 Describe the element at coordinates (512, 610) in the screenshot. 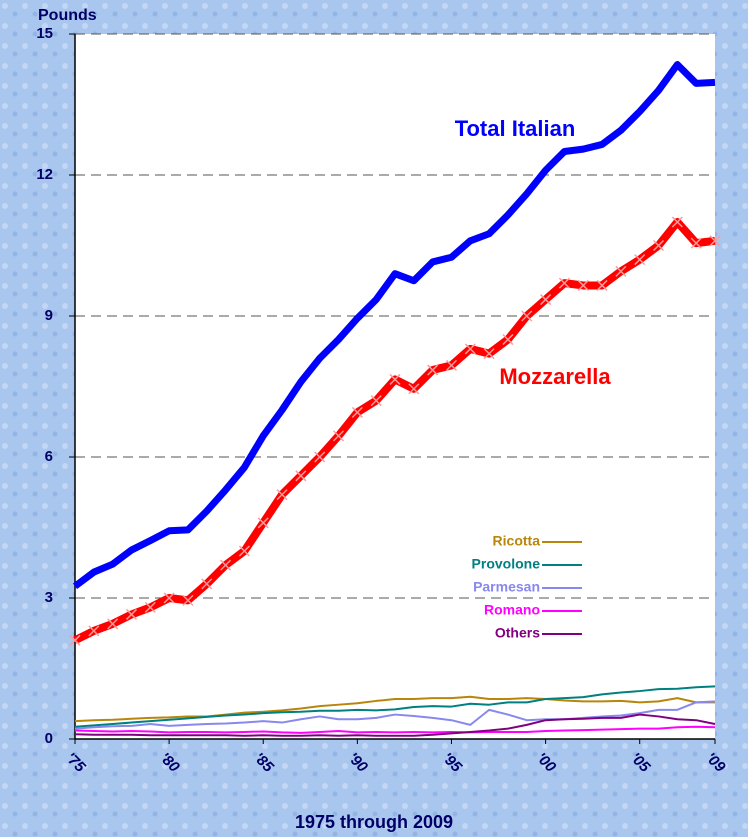

I see `legend-label: Romano` at that location.